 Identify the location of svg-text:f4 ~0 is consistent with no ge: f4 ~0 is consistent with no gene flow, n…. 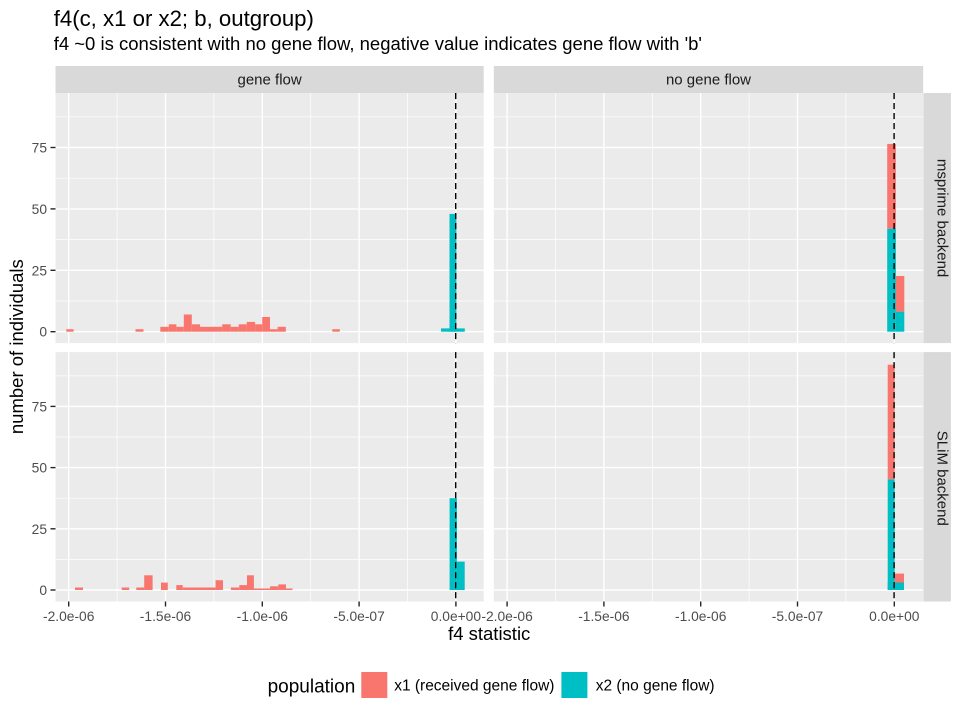
(378, 43).